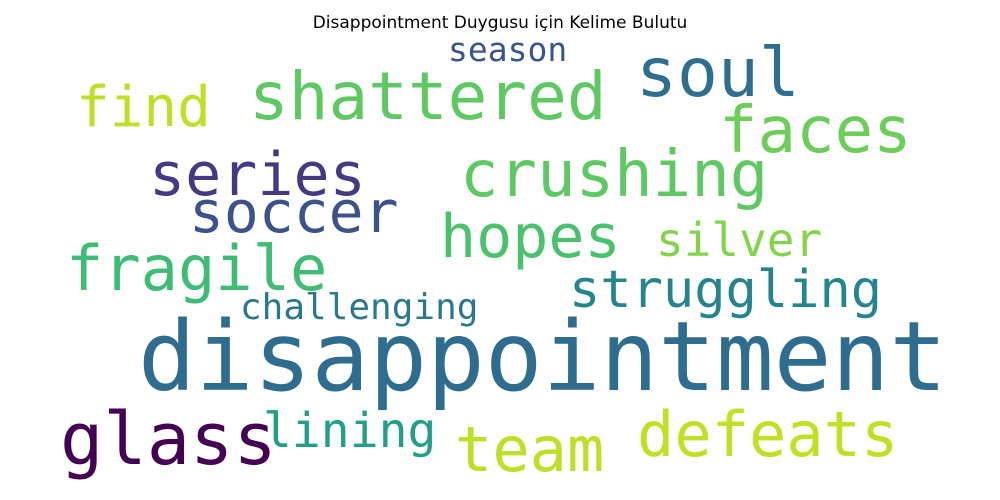 The height and width of the screenshot is (500, 1000). I want to click on word-lining: lining, so click(350, 431).